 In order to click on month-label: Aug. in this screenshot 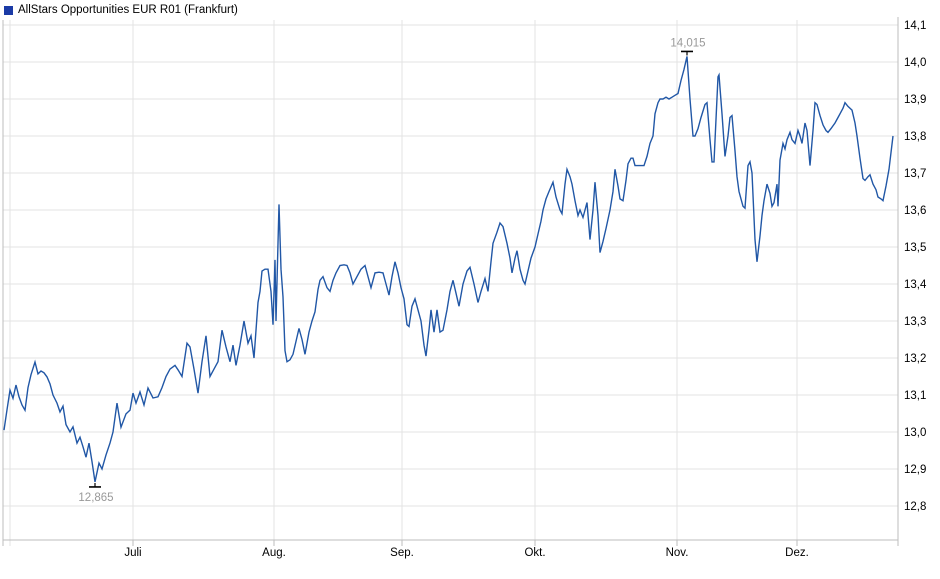, I will do `click(274, 553)`.